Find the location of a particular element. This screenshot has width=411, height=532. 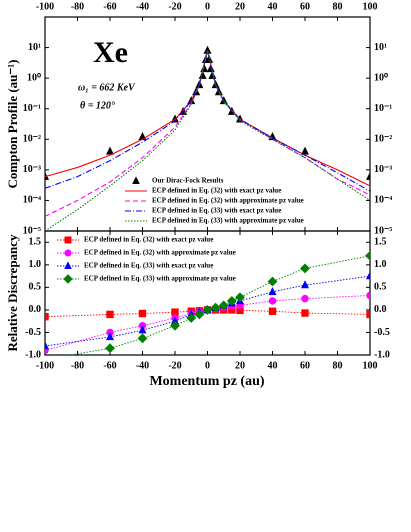

annotation: ω₁ = 662 KeV is located at coordinates (107, 87).